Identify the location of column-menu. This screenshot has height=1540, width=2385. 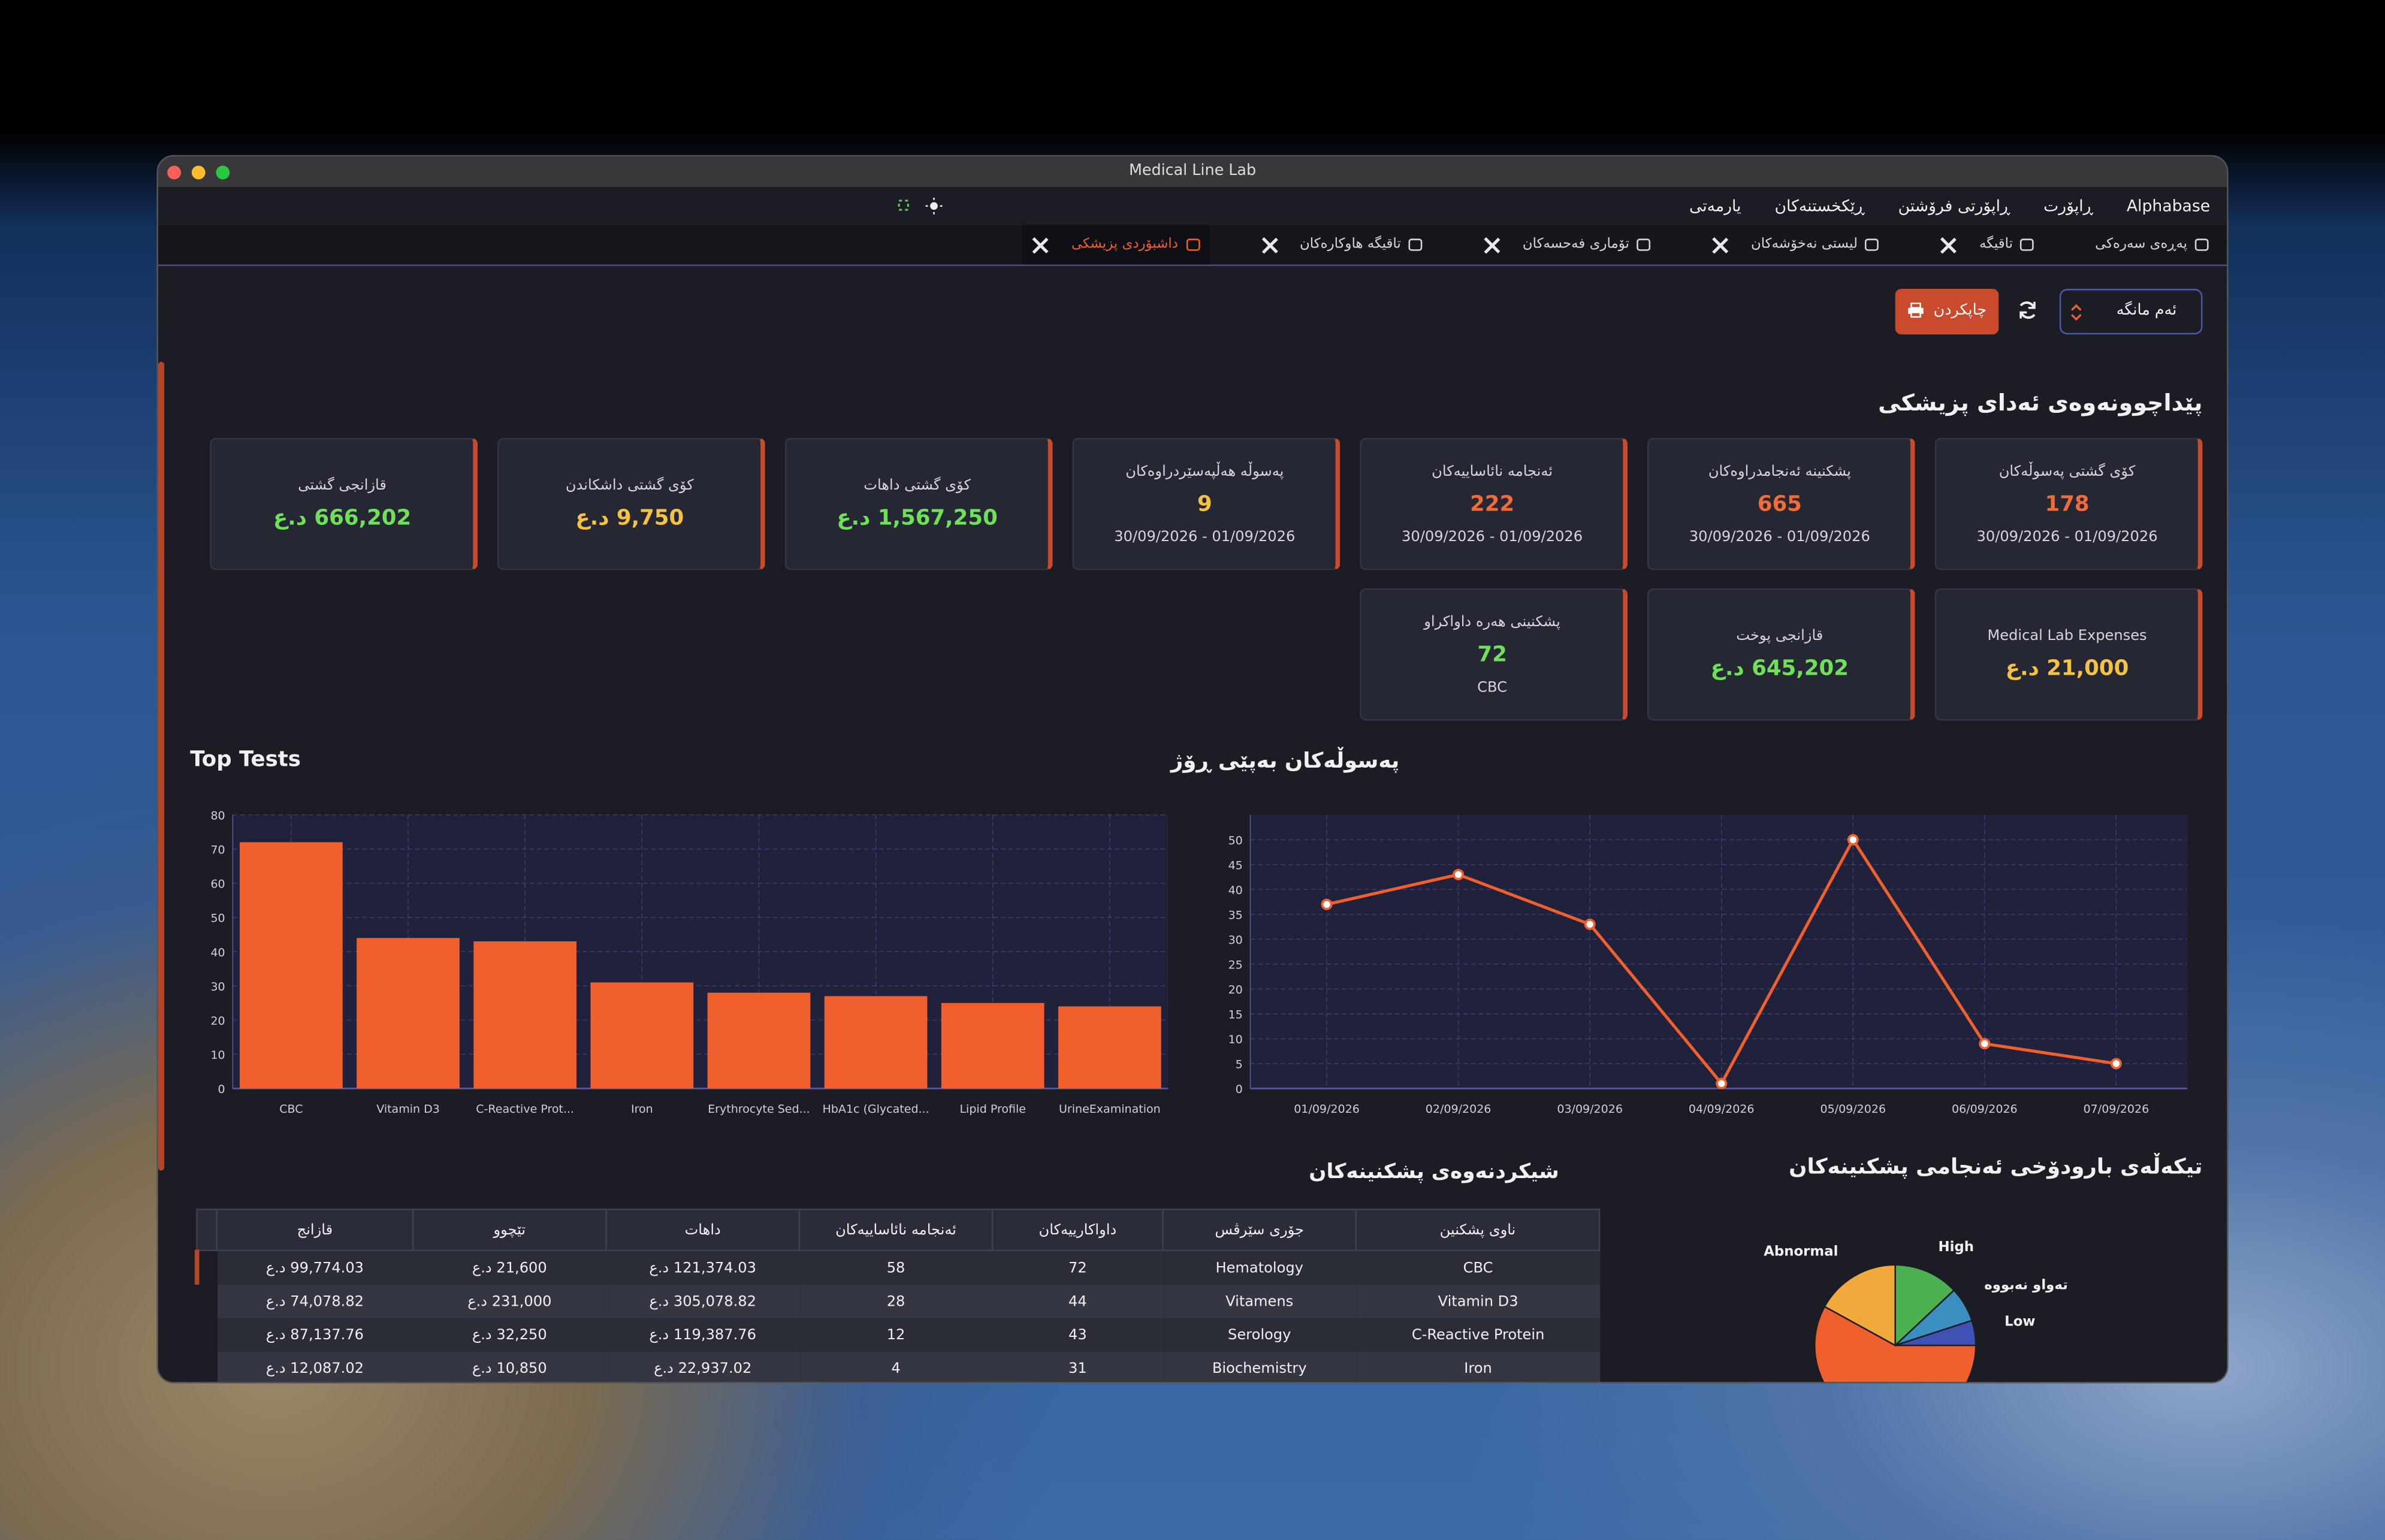
(207, 1229).